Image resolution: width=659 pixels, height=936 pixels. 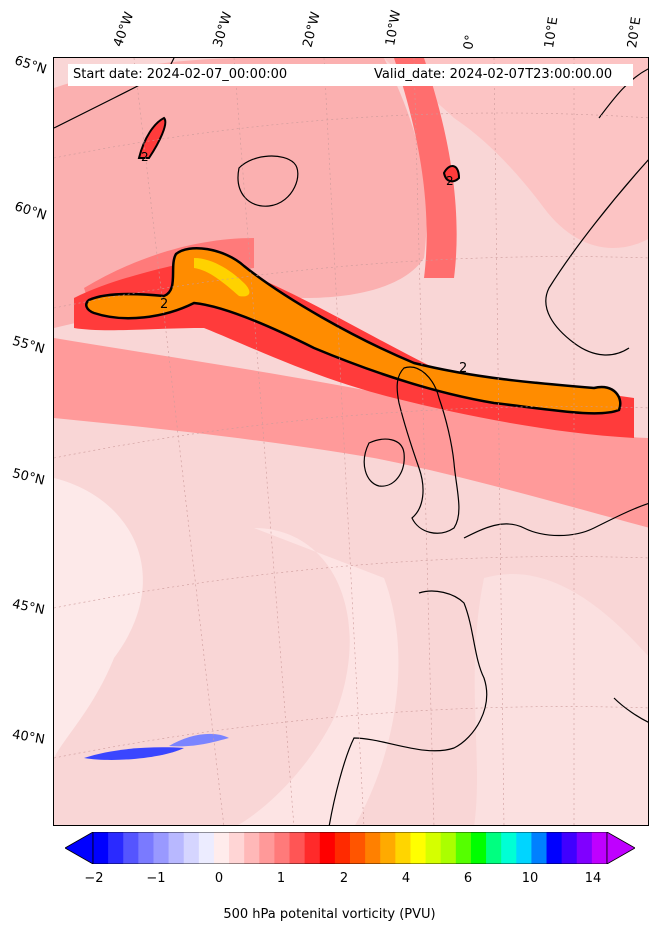 What do you see at coordinates (428, 450) in the screenshot?
I see `coastline-great-britain` at bounding box center [428, 450].